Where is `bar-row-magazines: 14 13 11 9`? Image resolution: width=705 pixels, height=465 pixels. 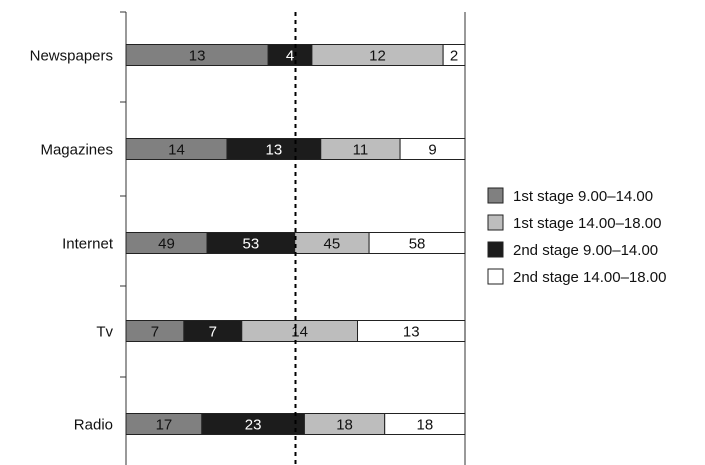 bar-row-magazines: 14 13 11 9 is located at coordinates (295, 149).